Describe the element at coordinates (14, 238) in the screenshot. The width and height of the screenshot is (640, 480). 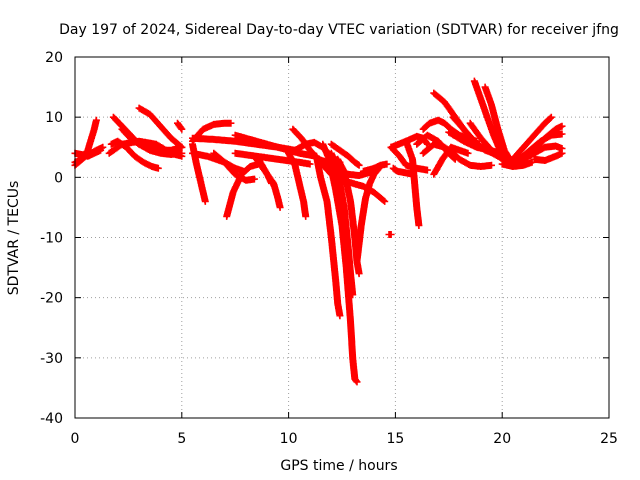
I see `y-axis-label: SDTVAR / TECUs` at that location.